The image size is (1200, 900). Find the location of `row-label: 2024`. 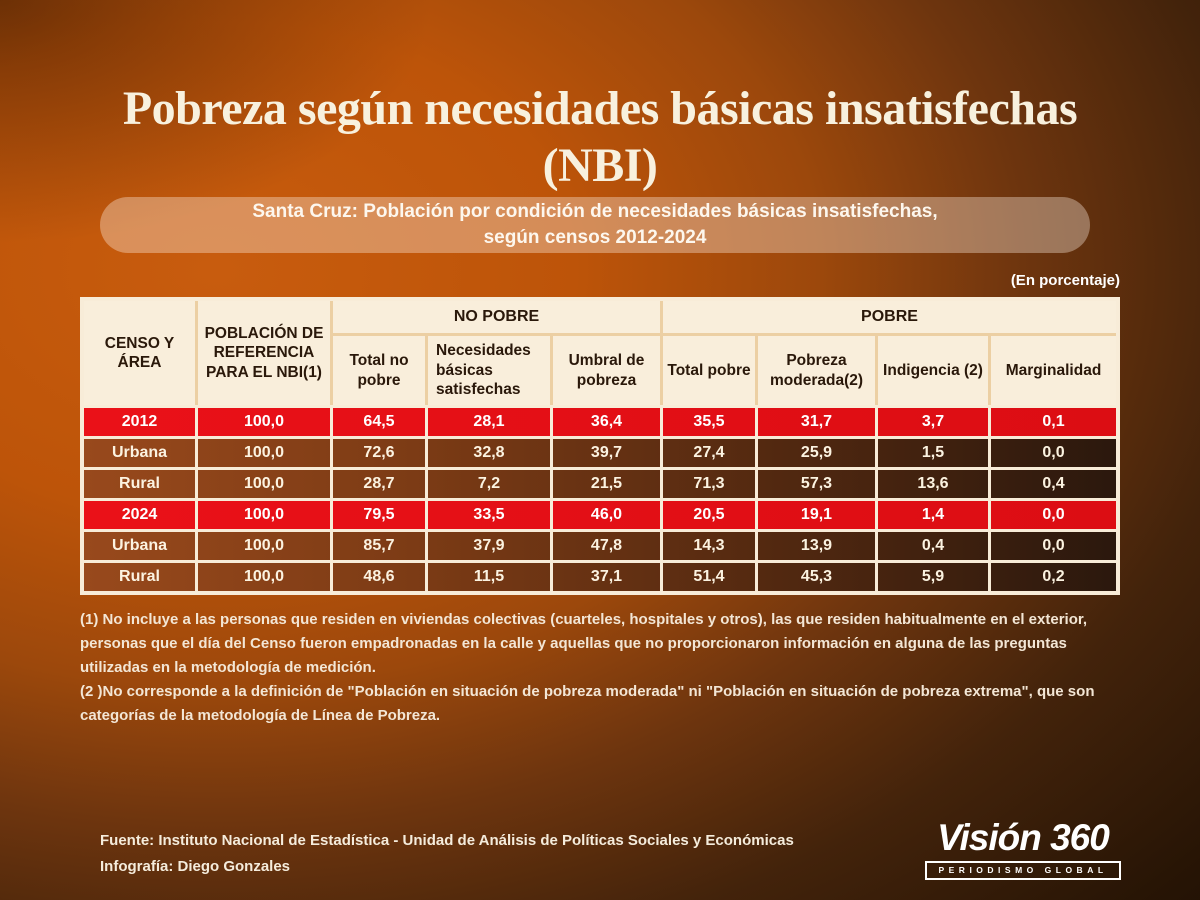

row-label: 2024 is located at coordinates (139, 514).